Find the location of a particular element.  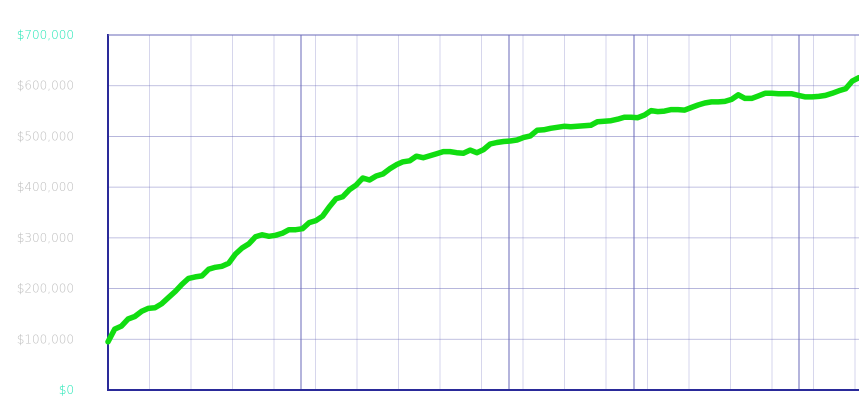

y-tick-label: $400,000 is located at coordinates (45, 187).